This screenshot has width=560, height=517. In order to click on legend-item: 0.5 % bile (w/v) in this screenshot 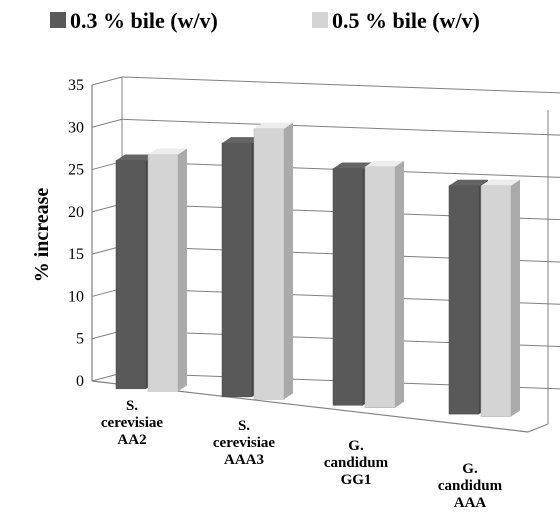, I will do `click(396, 20)`.